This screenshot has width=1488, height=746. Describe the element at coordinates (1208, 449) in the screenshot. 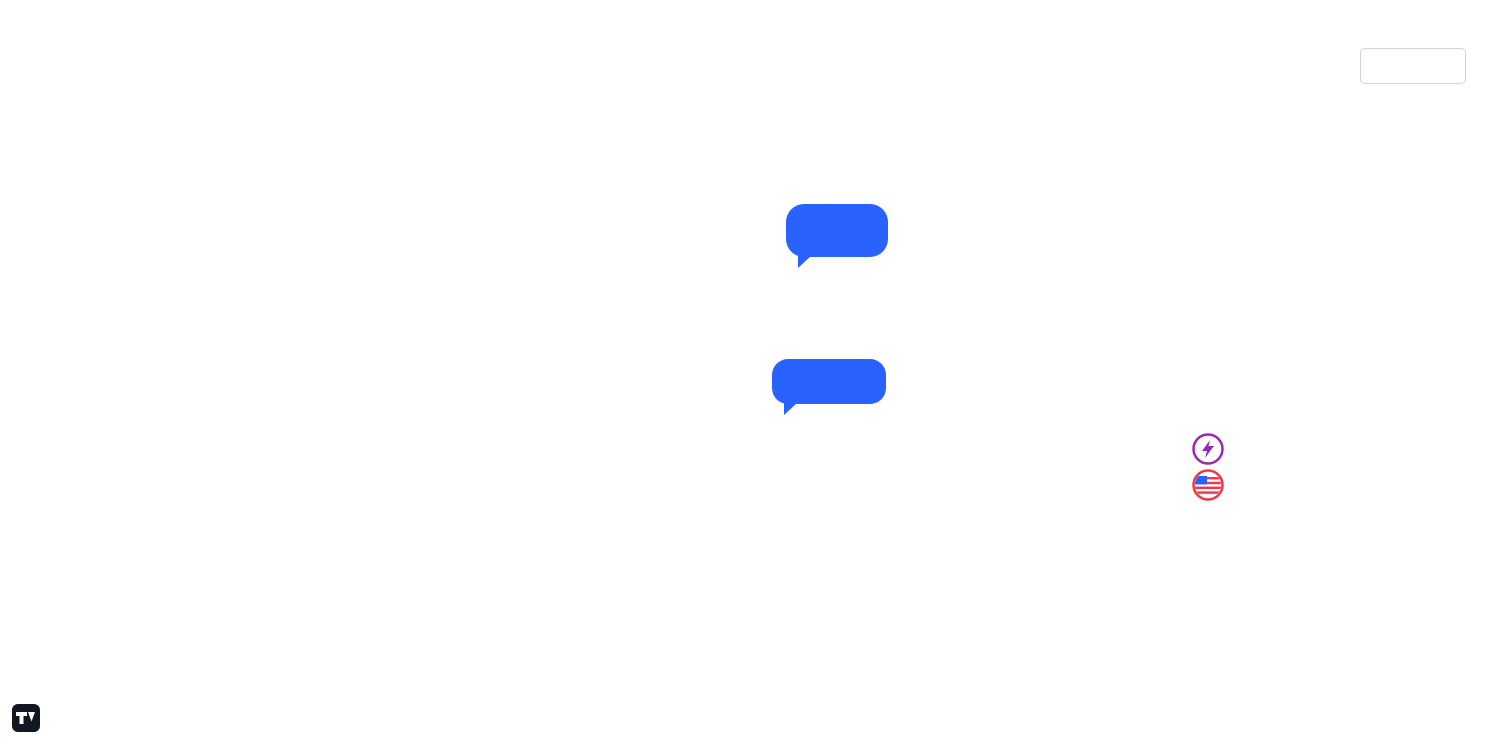

I see `lightning-event-icon` at that location.